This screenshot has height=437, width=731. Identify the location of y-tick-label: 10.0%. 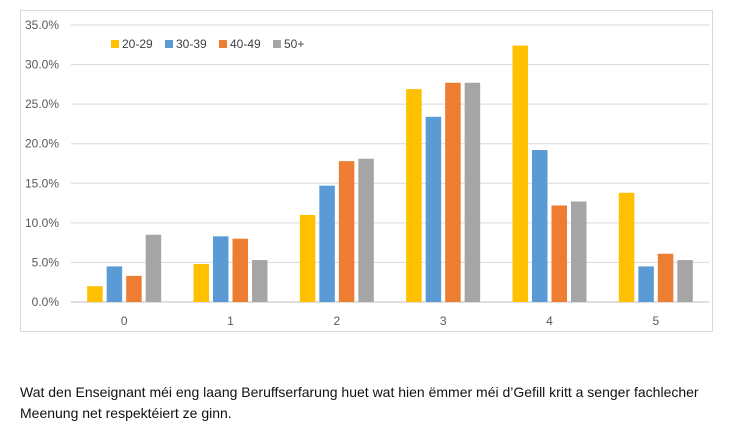
(42, 223).